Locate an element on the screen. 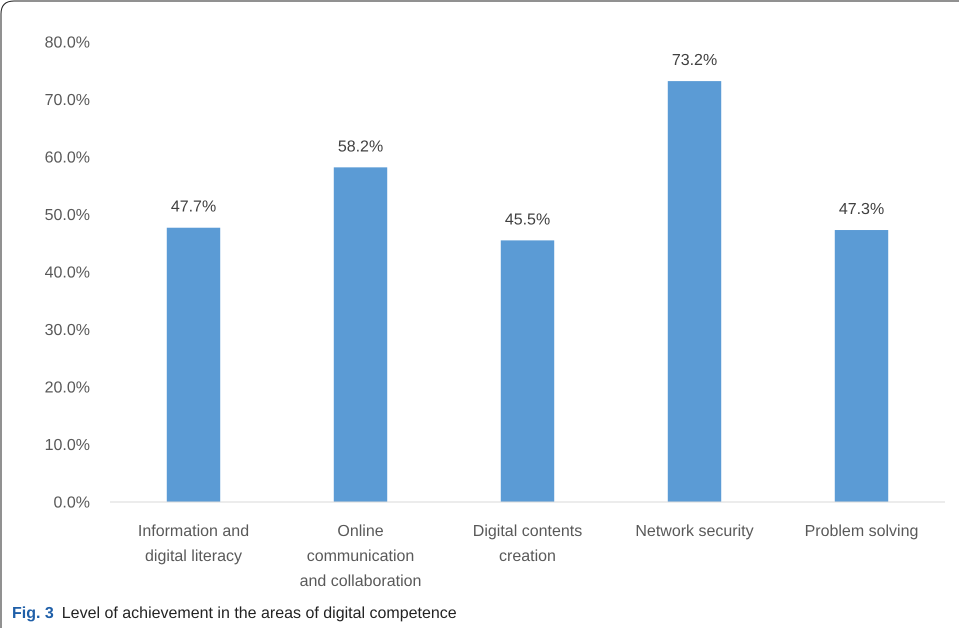 The width and height of the screenshot is (959, 628). data-label: 58.2% is located at coordinates (361, 147).